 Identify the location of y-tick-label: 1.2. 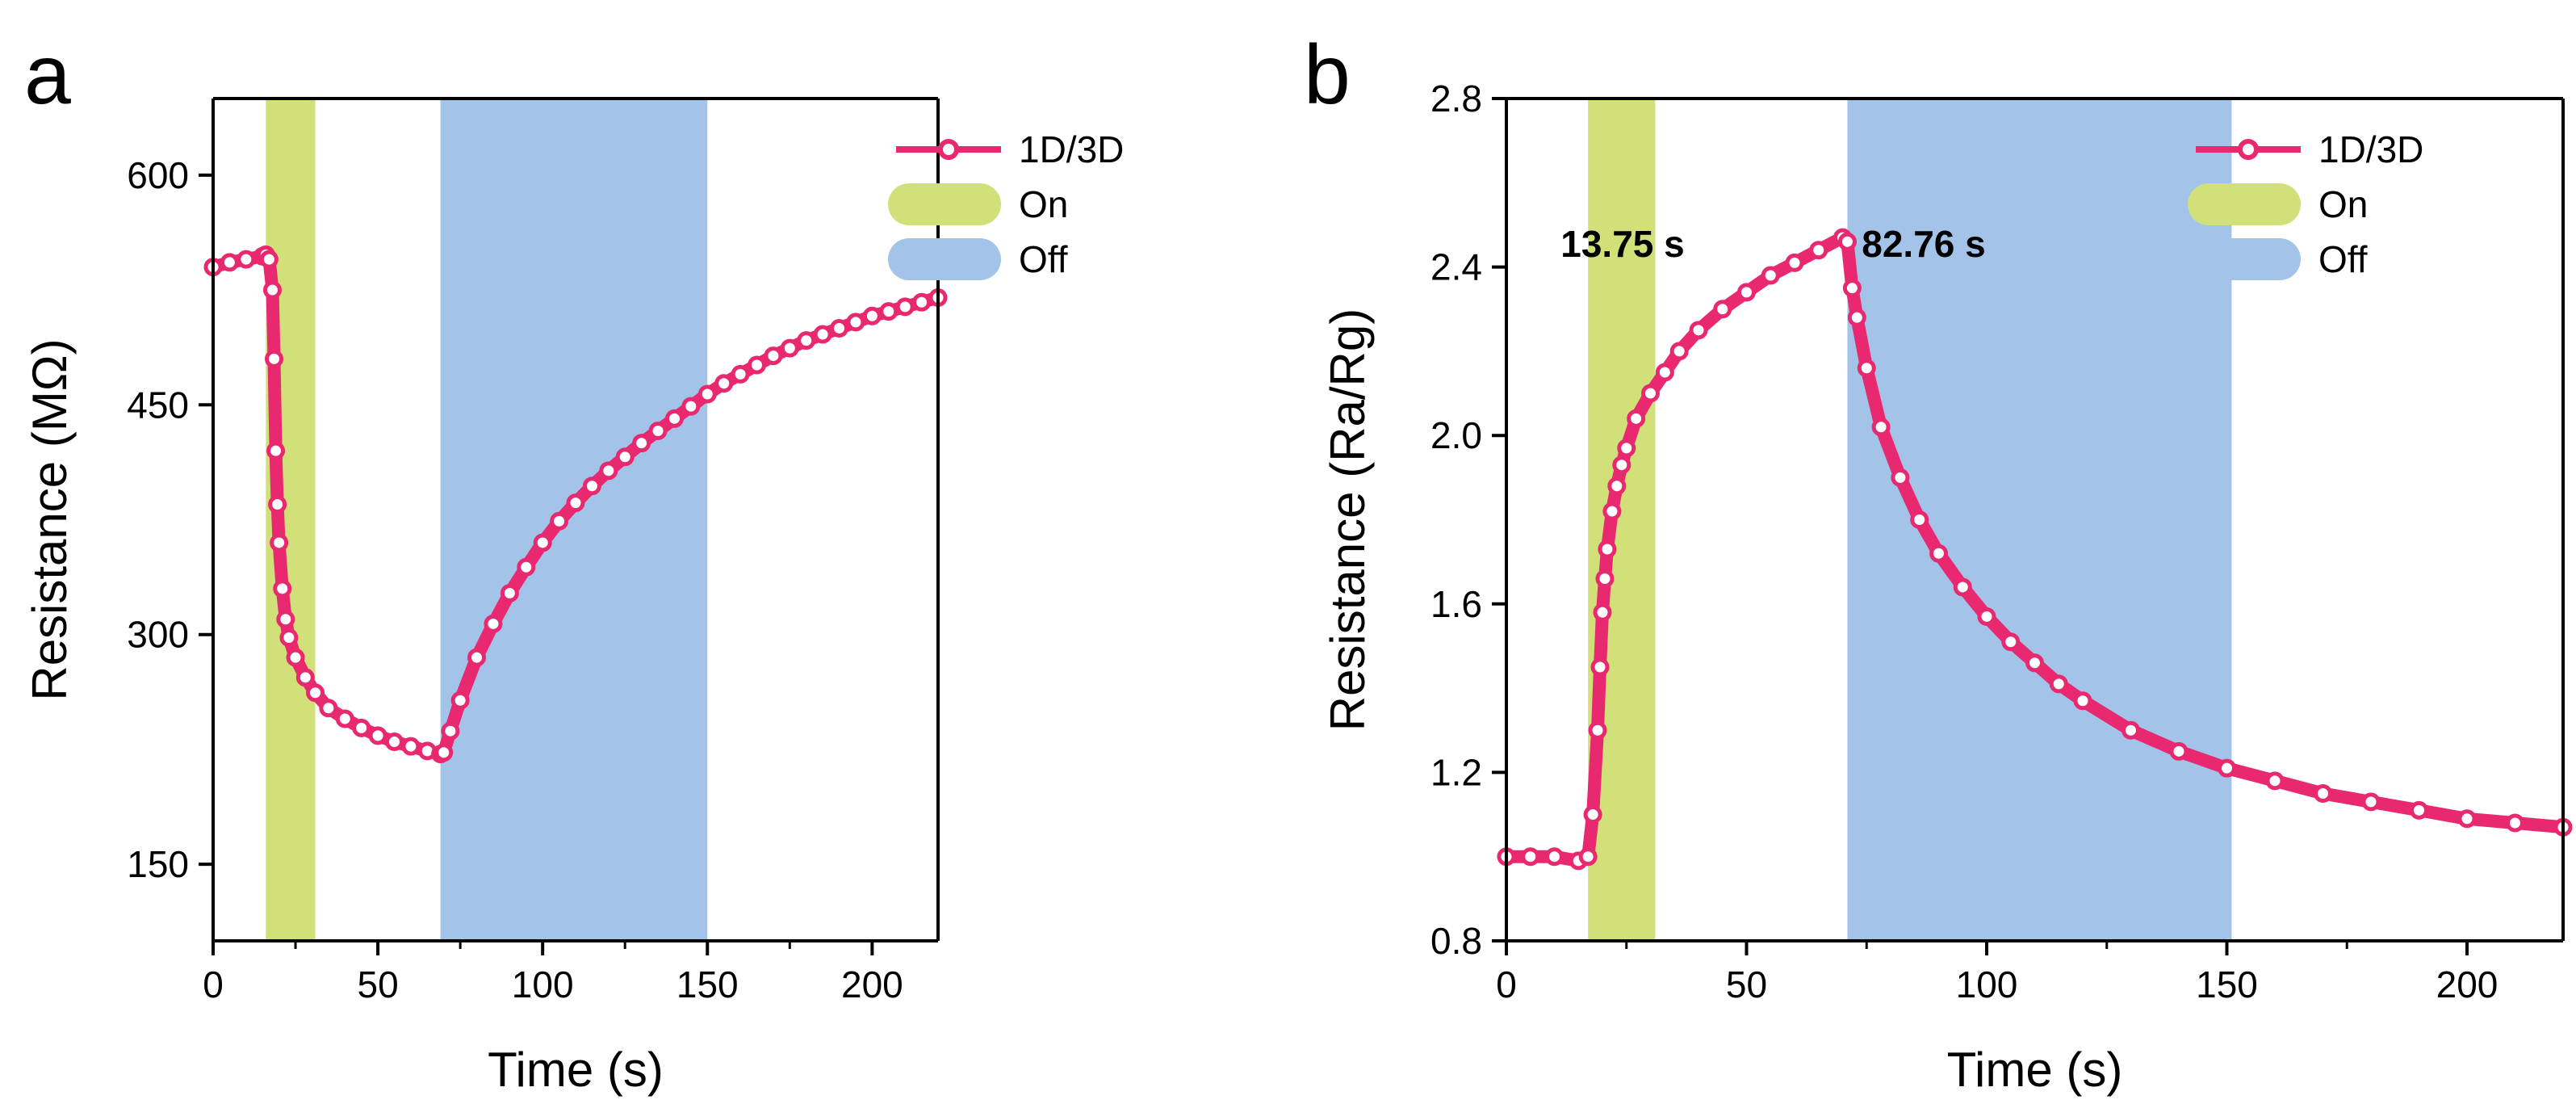
(1456, 772).